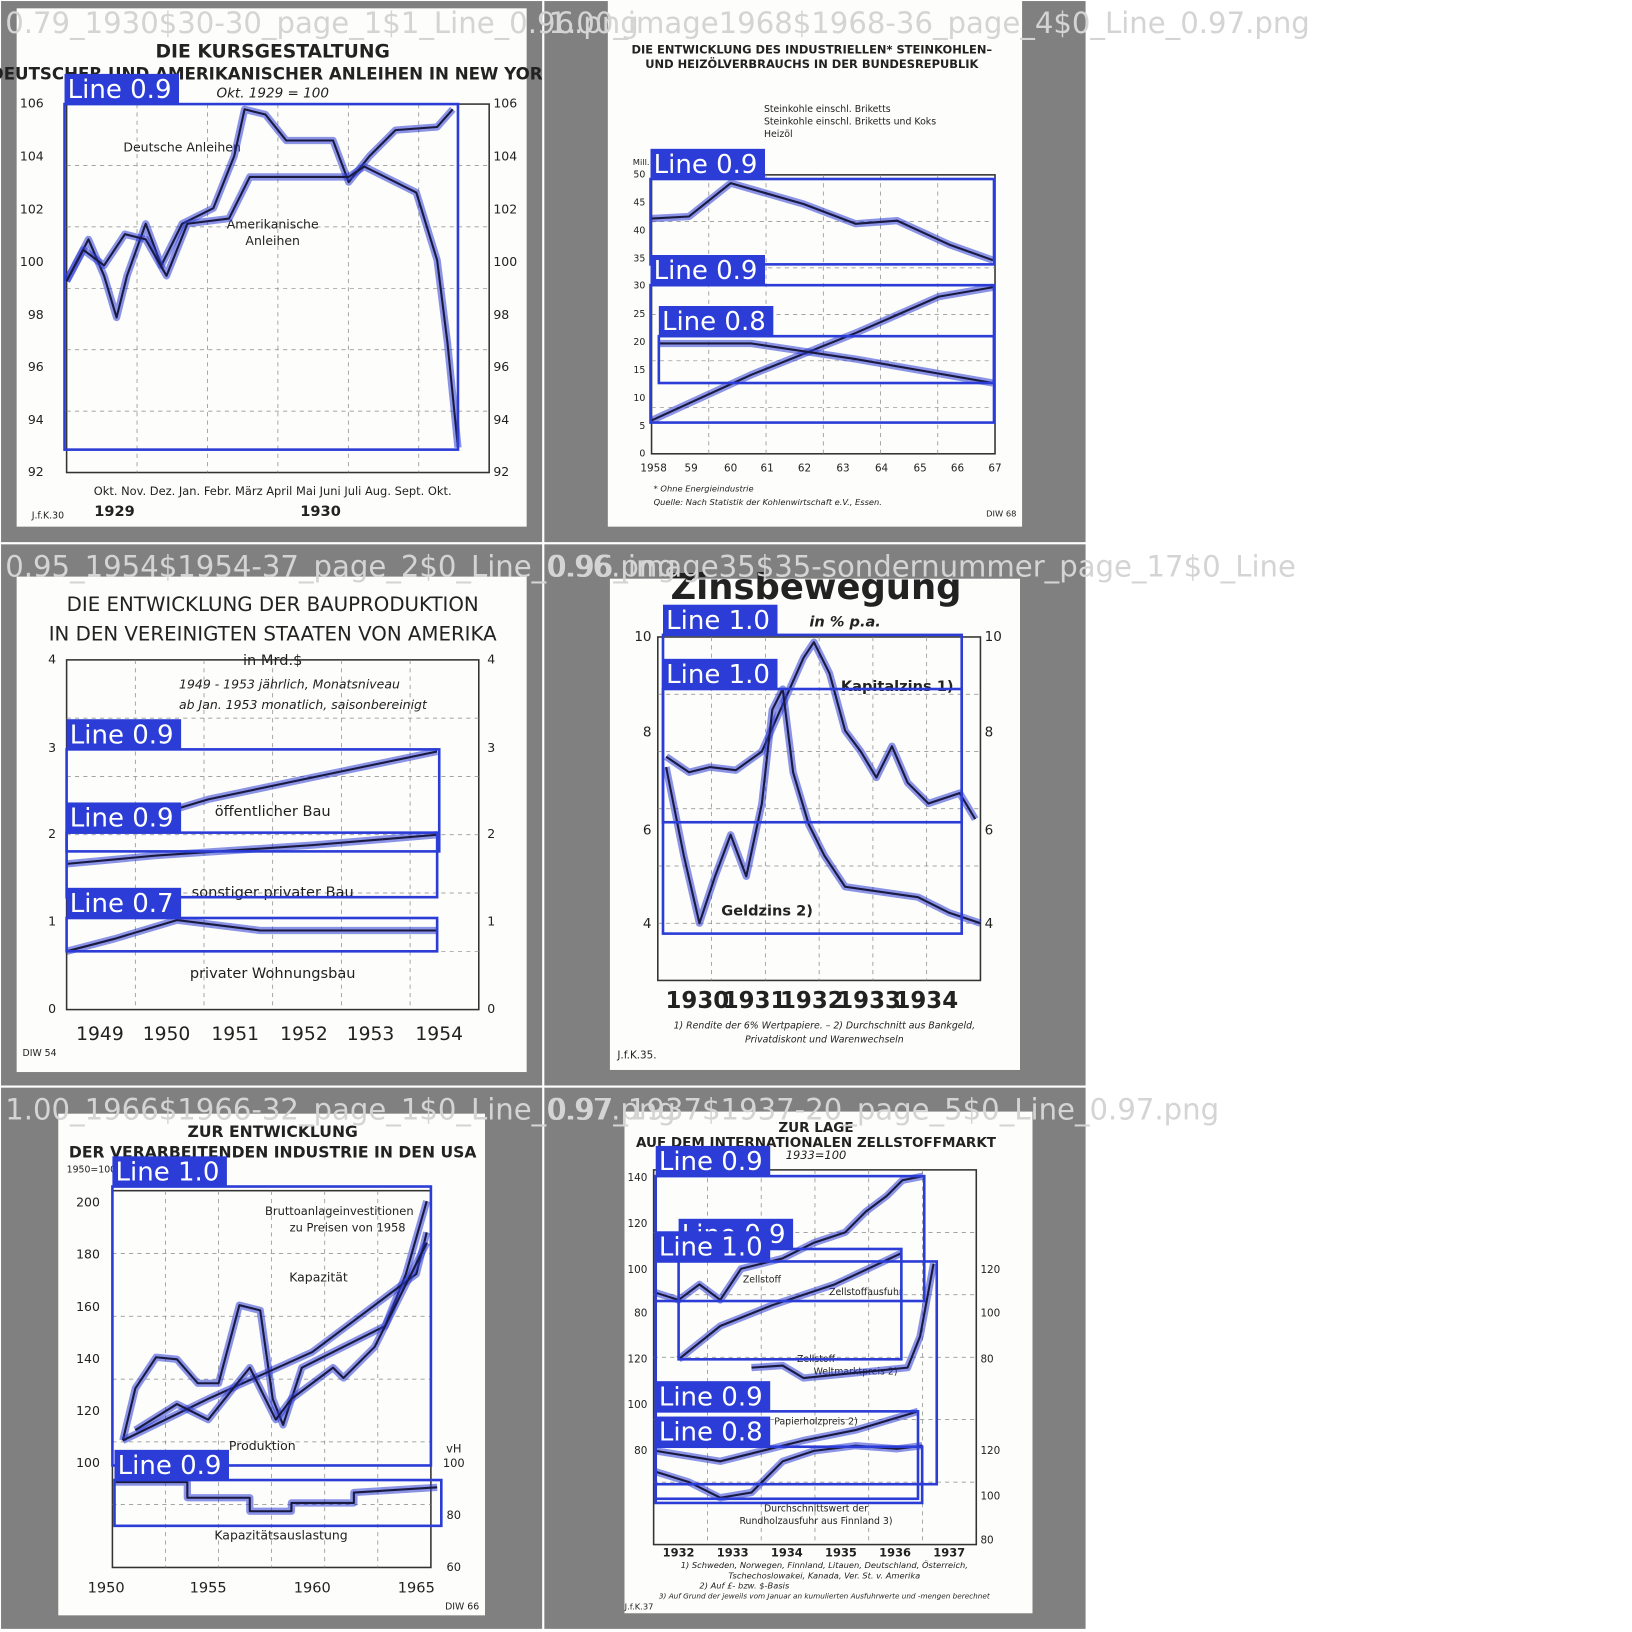 The image size is (1632, 1632). Describe the element at coordinates (339, 1211) in the screenshot. I see `chart-text: Bruttoanlageinvestitionen` at that location.